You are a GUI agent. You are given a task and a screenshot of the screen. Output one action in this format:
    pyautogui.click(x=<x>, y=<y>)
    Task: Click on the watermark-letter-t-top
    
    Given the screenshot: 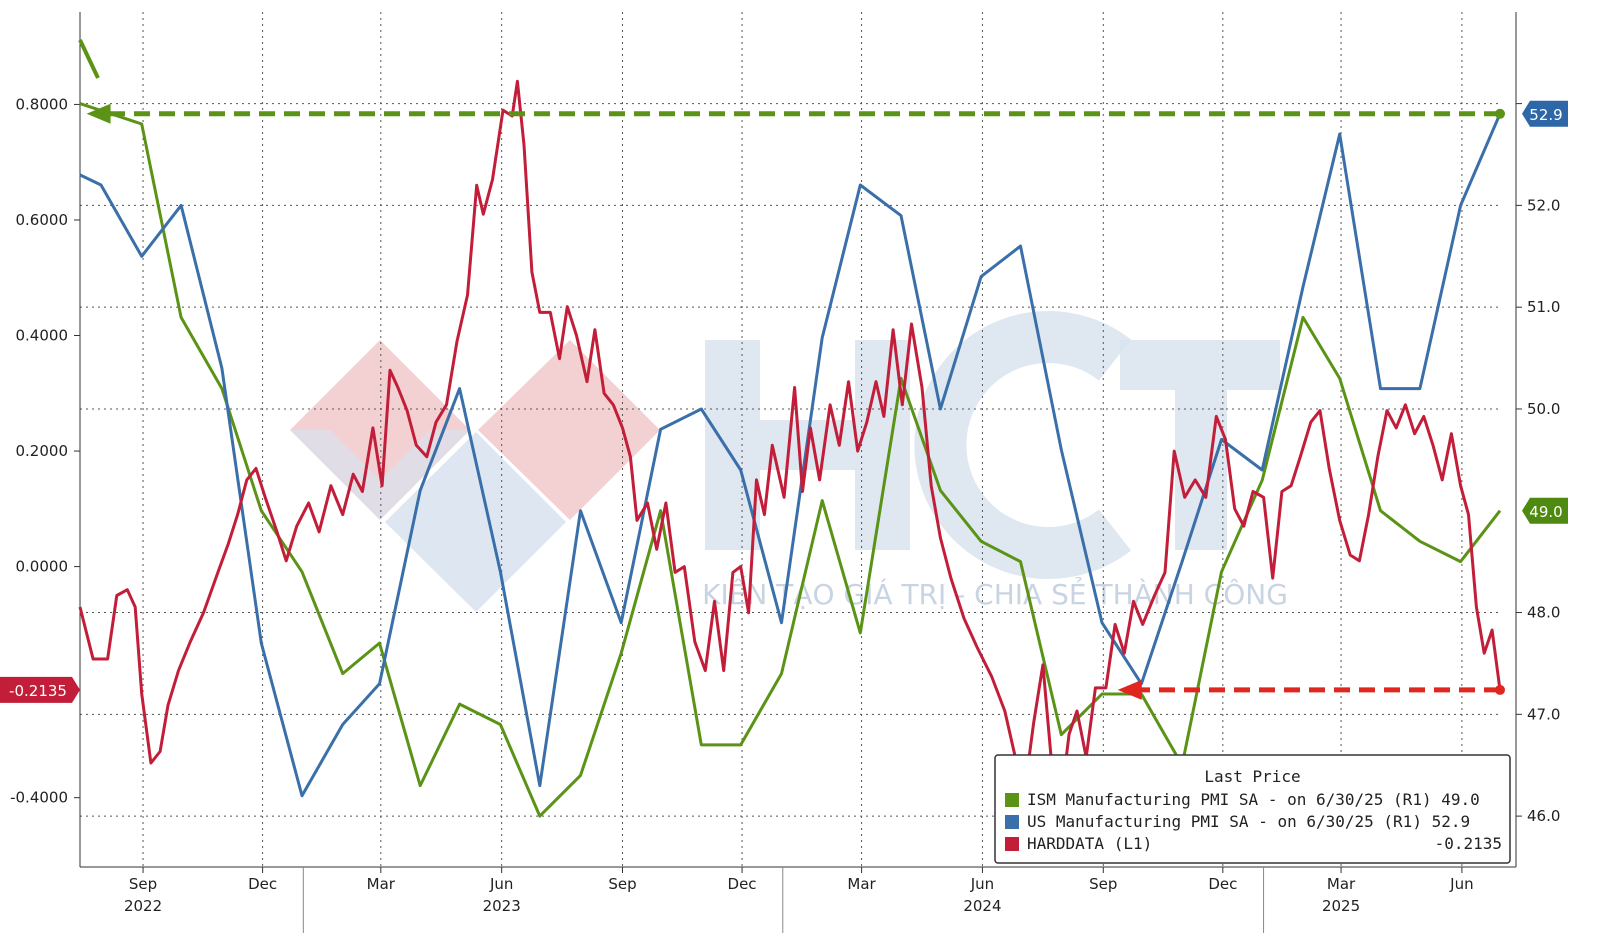 What is the action you would take?
    pyautogui.click(x=1200, y=365)
    